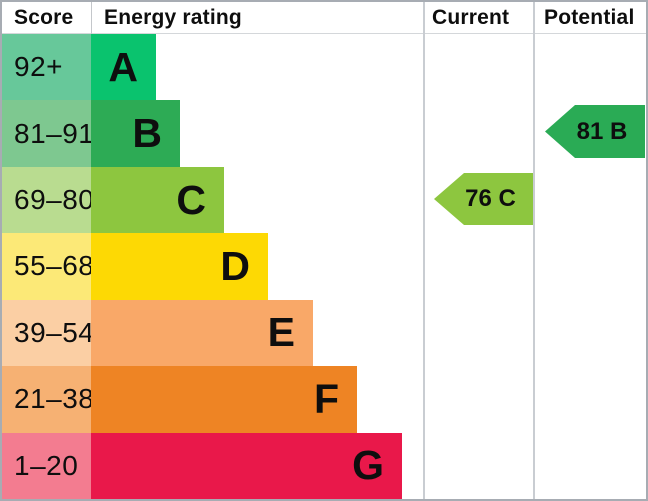  I want to click on chart-header: Score Energy rating Current Potential, so click(324, 18).